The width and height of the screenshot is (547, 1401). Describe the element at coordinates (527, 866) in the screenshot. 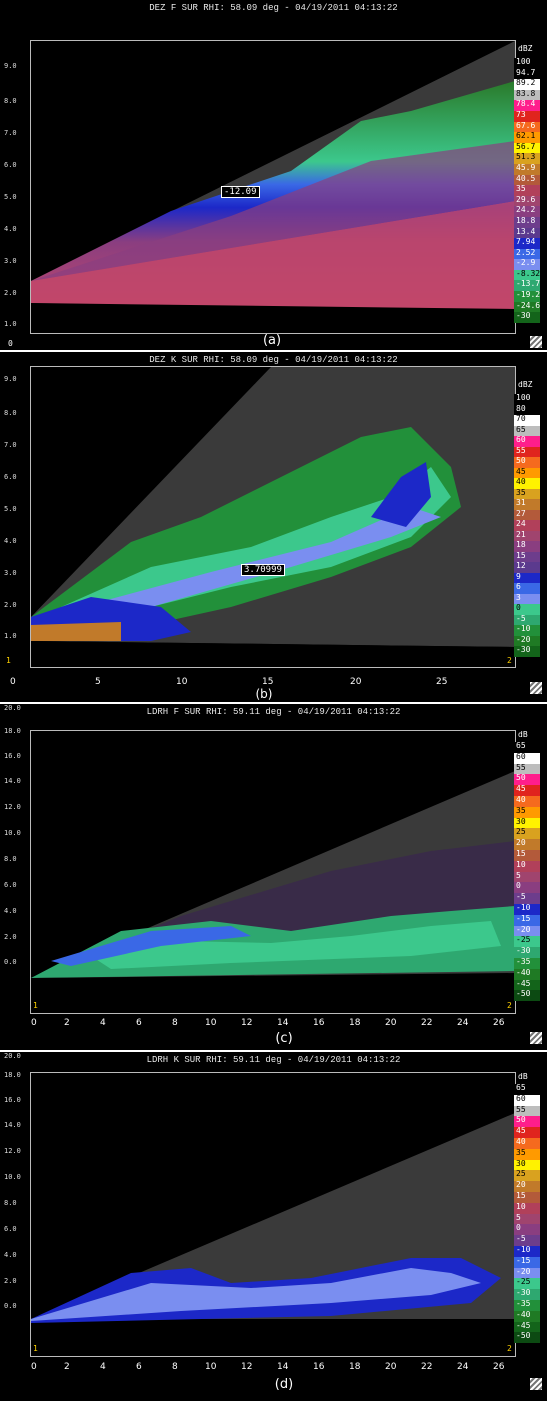

I see `colorbar-bin: 10` at that location.